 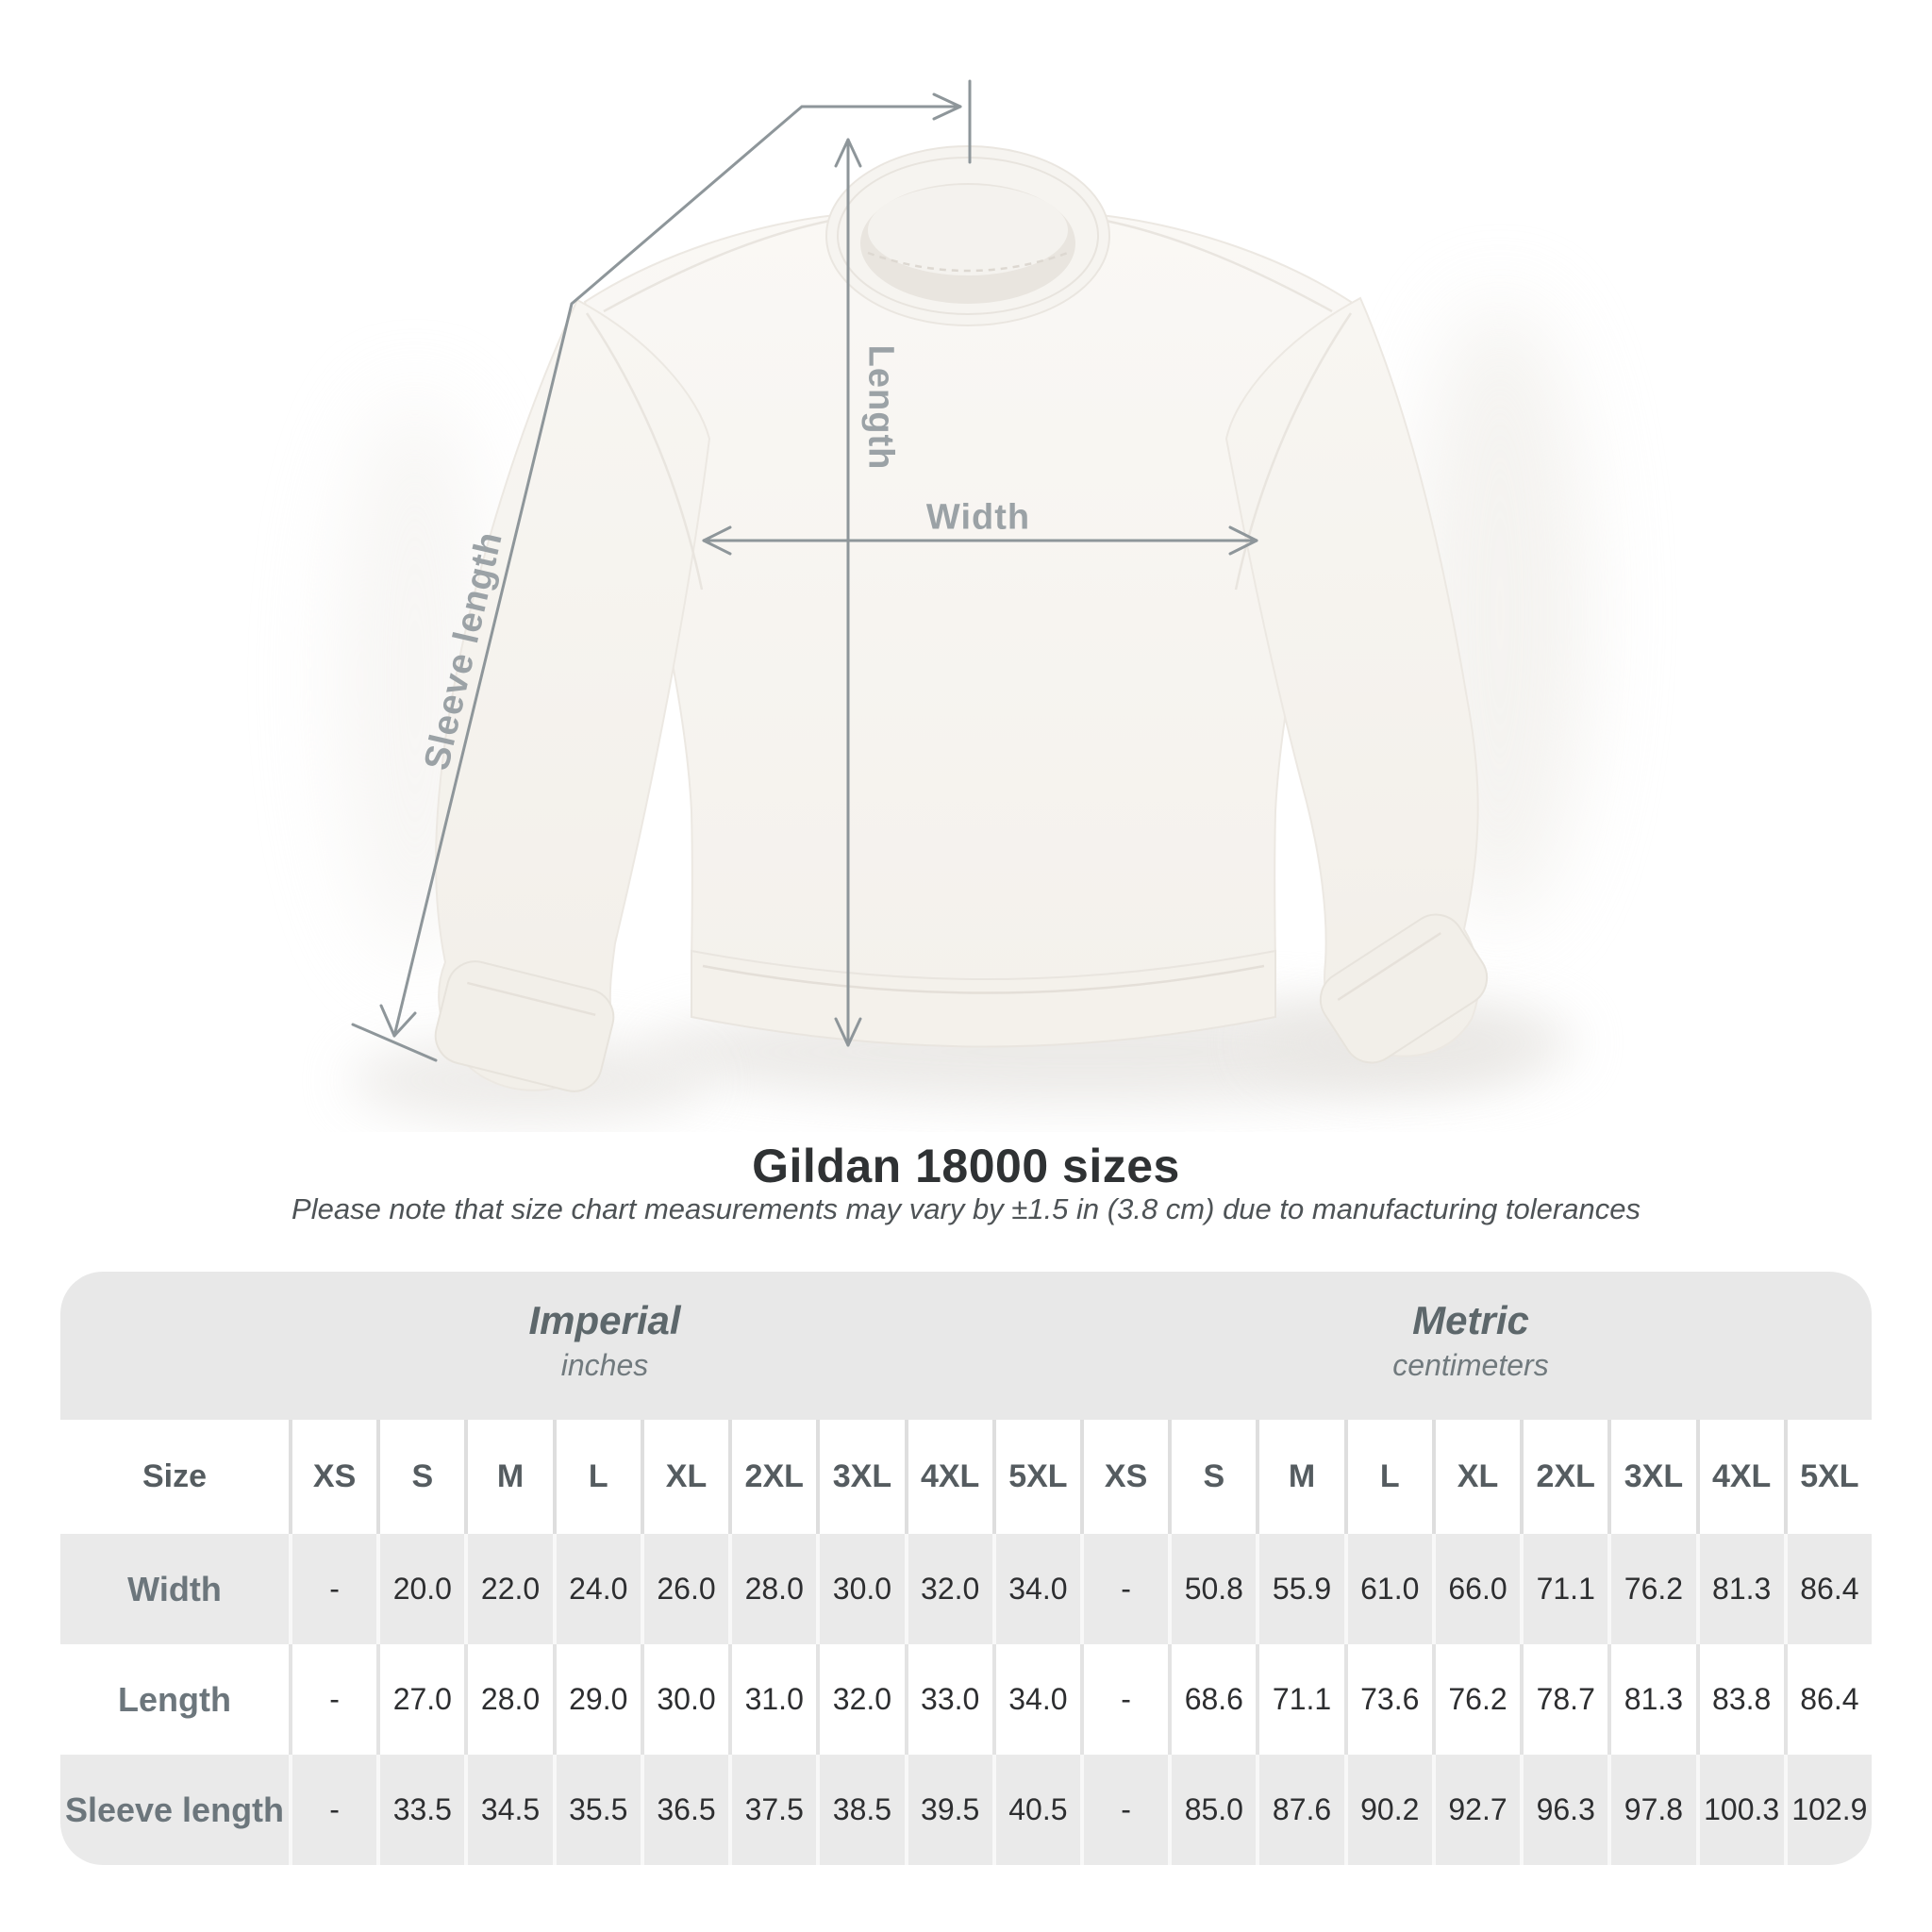 I want to click on value-cell: 100.3, so click(x=1740, y=1810).